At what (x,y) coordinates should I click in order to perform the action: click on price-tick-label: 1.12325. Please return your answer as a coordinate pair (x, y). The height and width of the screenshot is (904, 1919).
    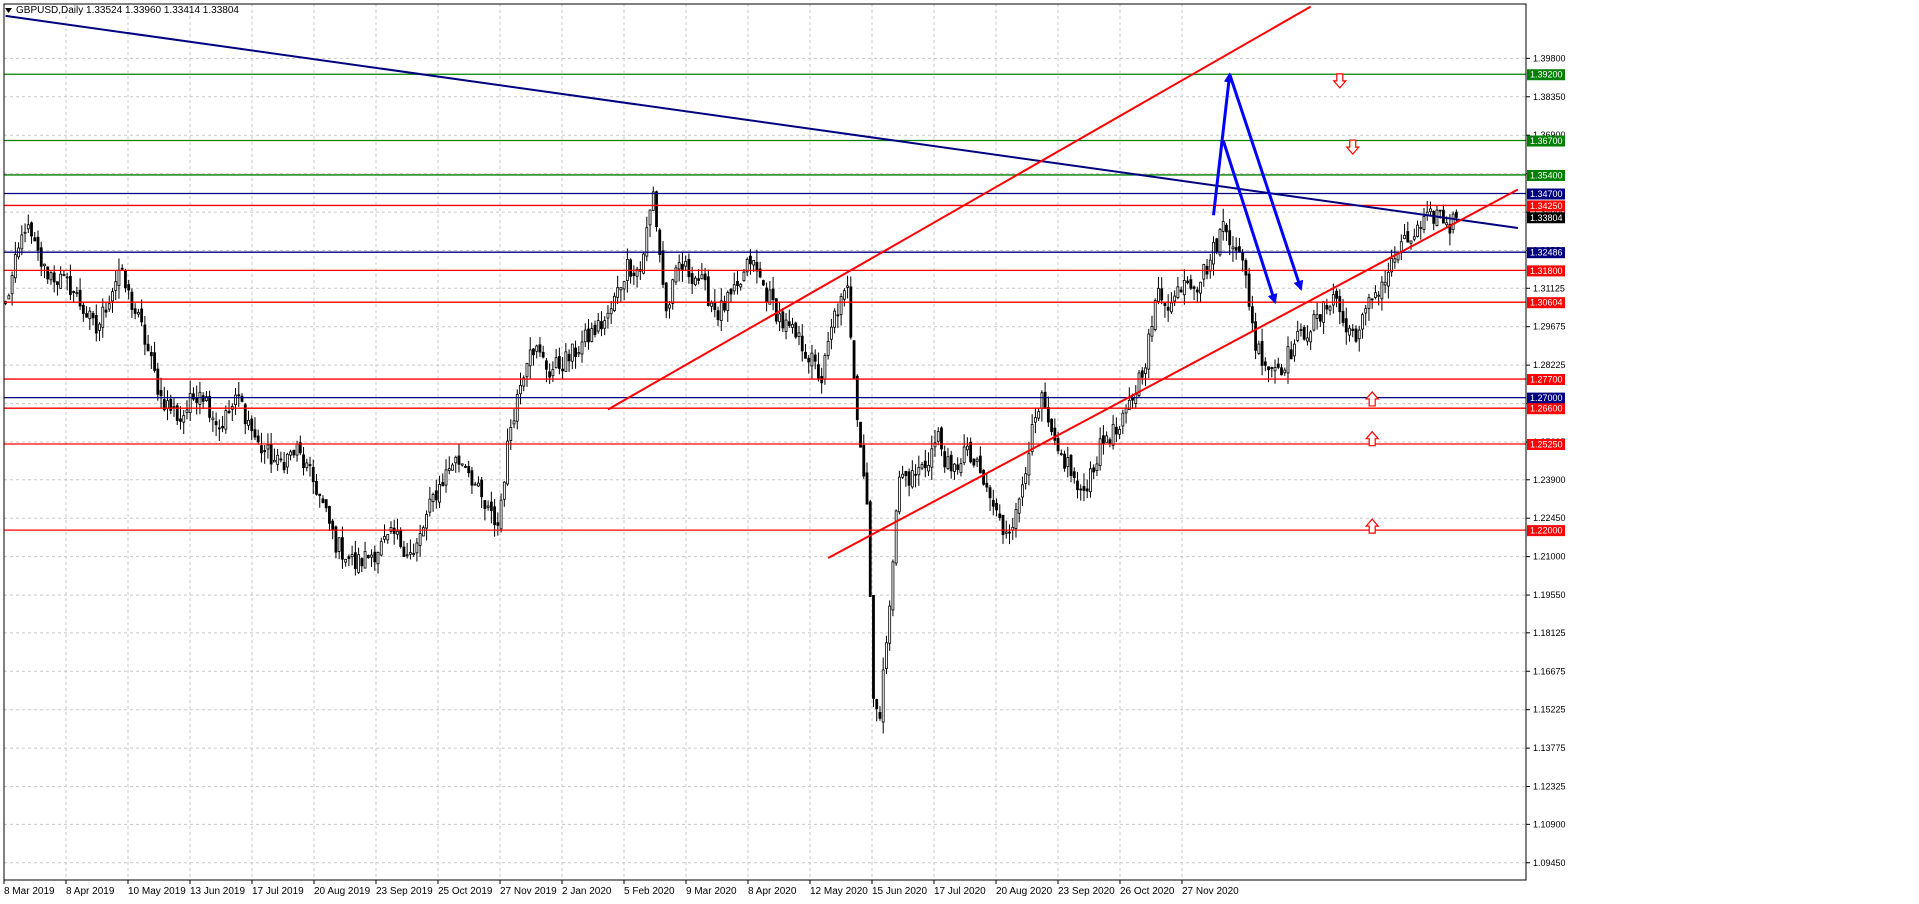
    Looking at the image, I should click on (1549, 787).